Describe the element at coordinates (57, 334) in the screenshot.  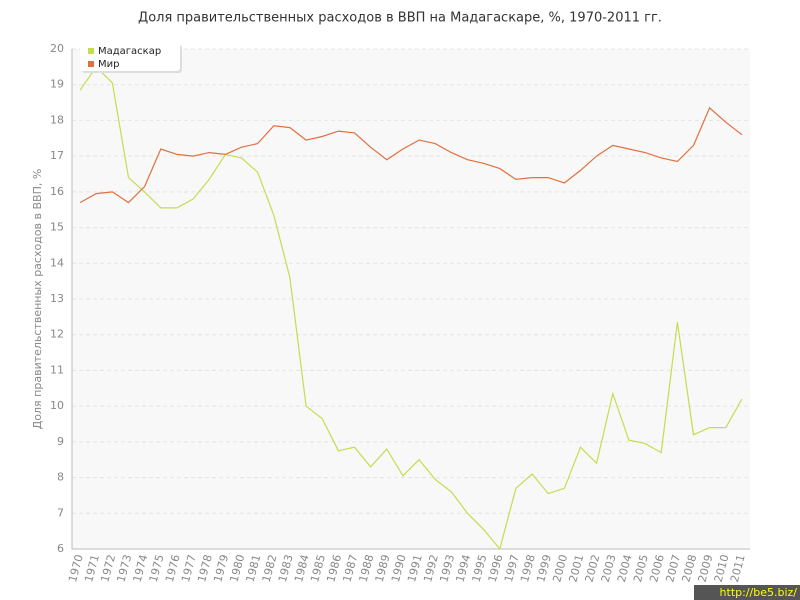
I see `y-tick-label: 12` at that location.